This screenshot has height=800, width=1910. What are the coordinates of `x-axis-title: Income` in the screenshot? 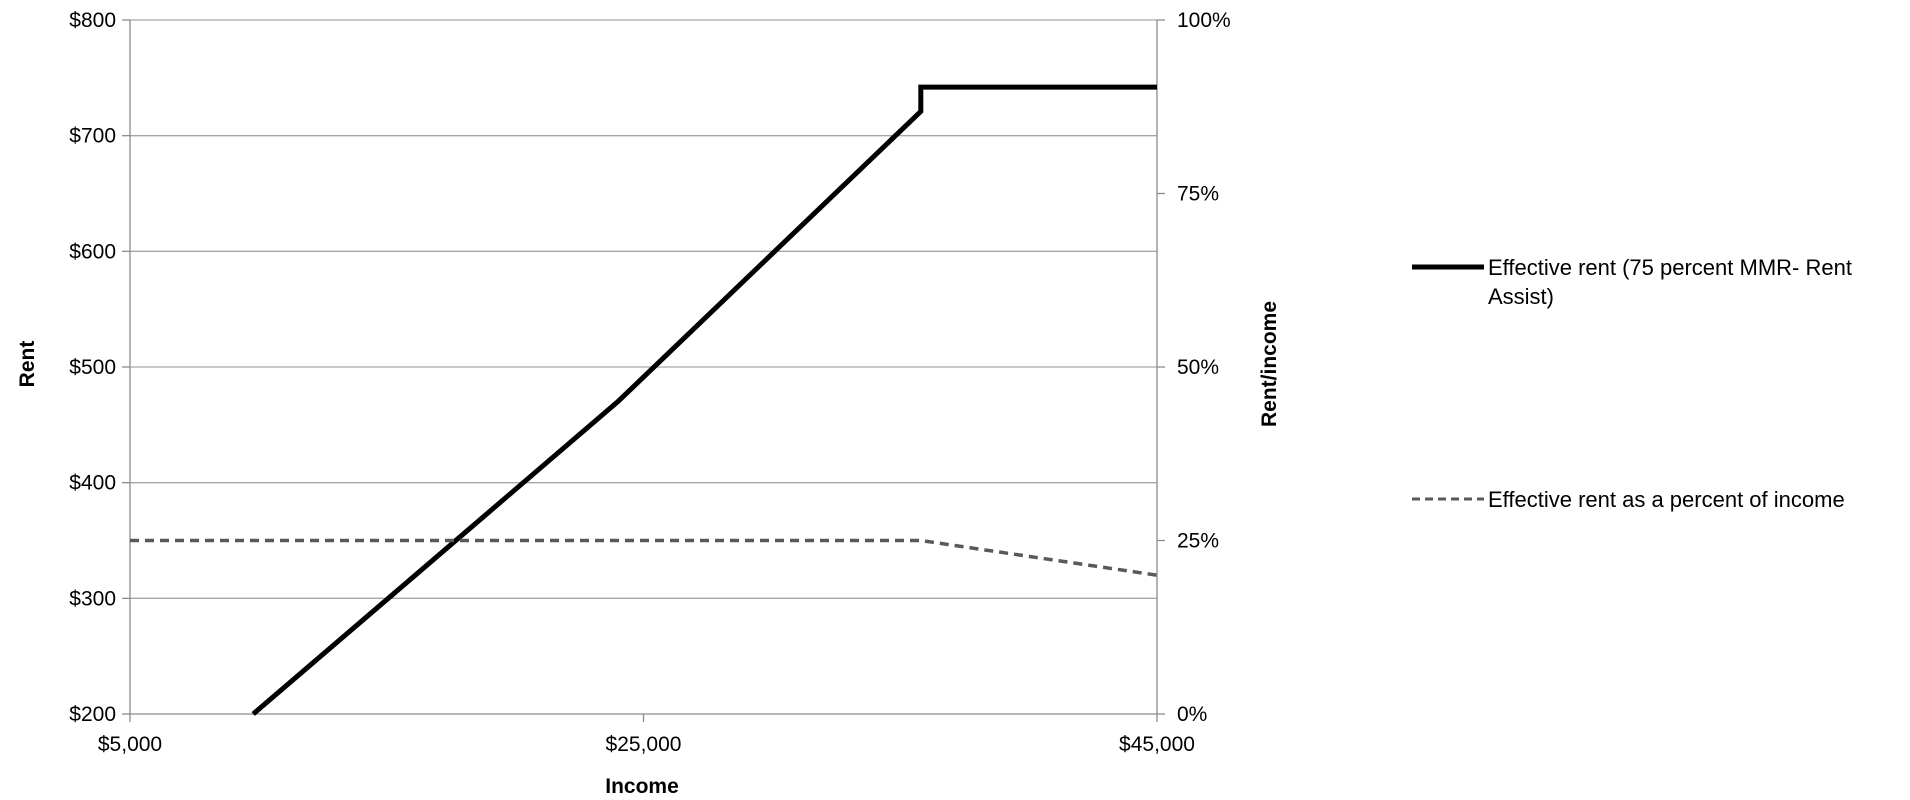 It's located at (642, 786).